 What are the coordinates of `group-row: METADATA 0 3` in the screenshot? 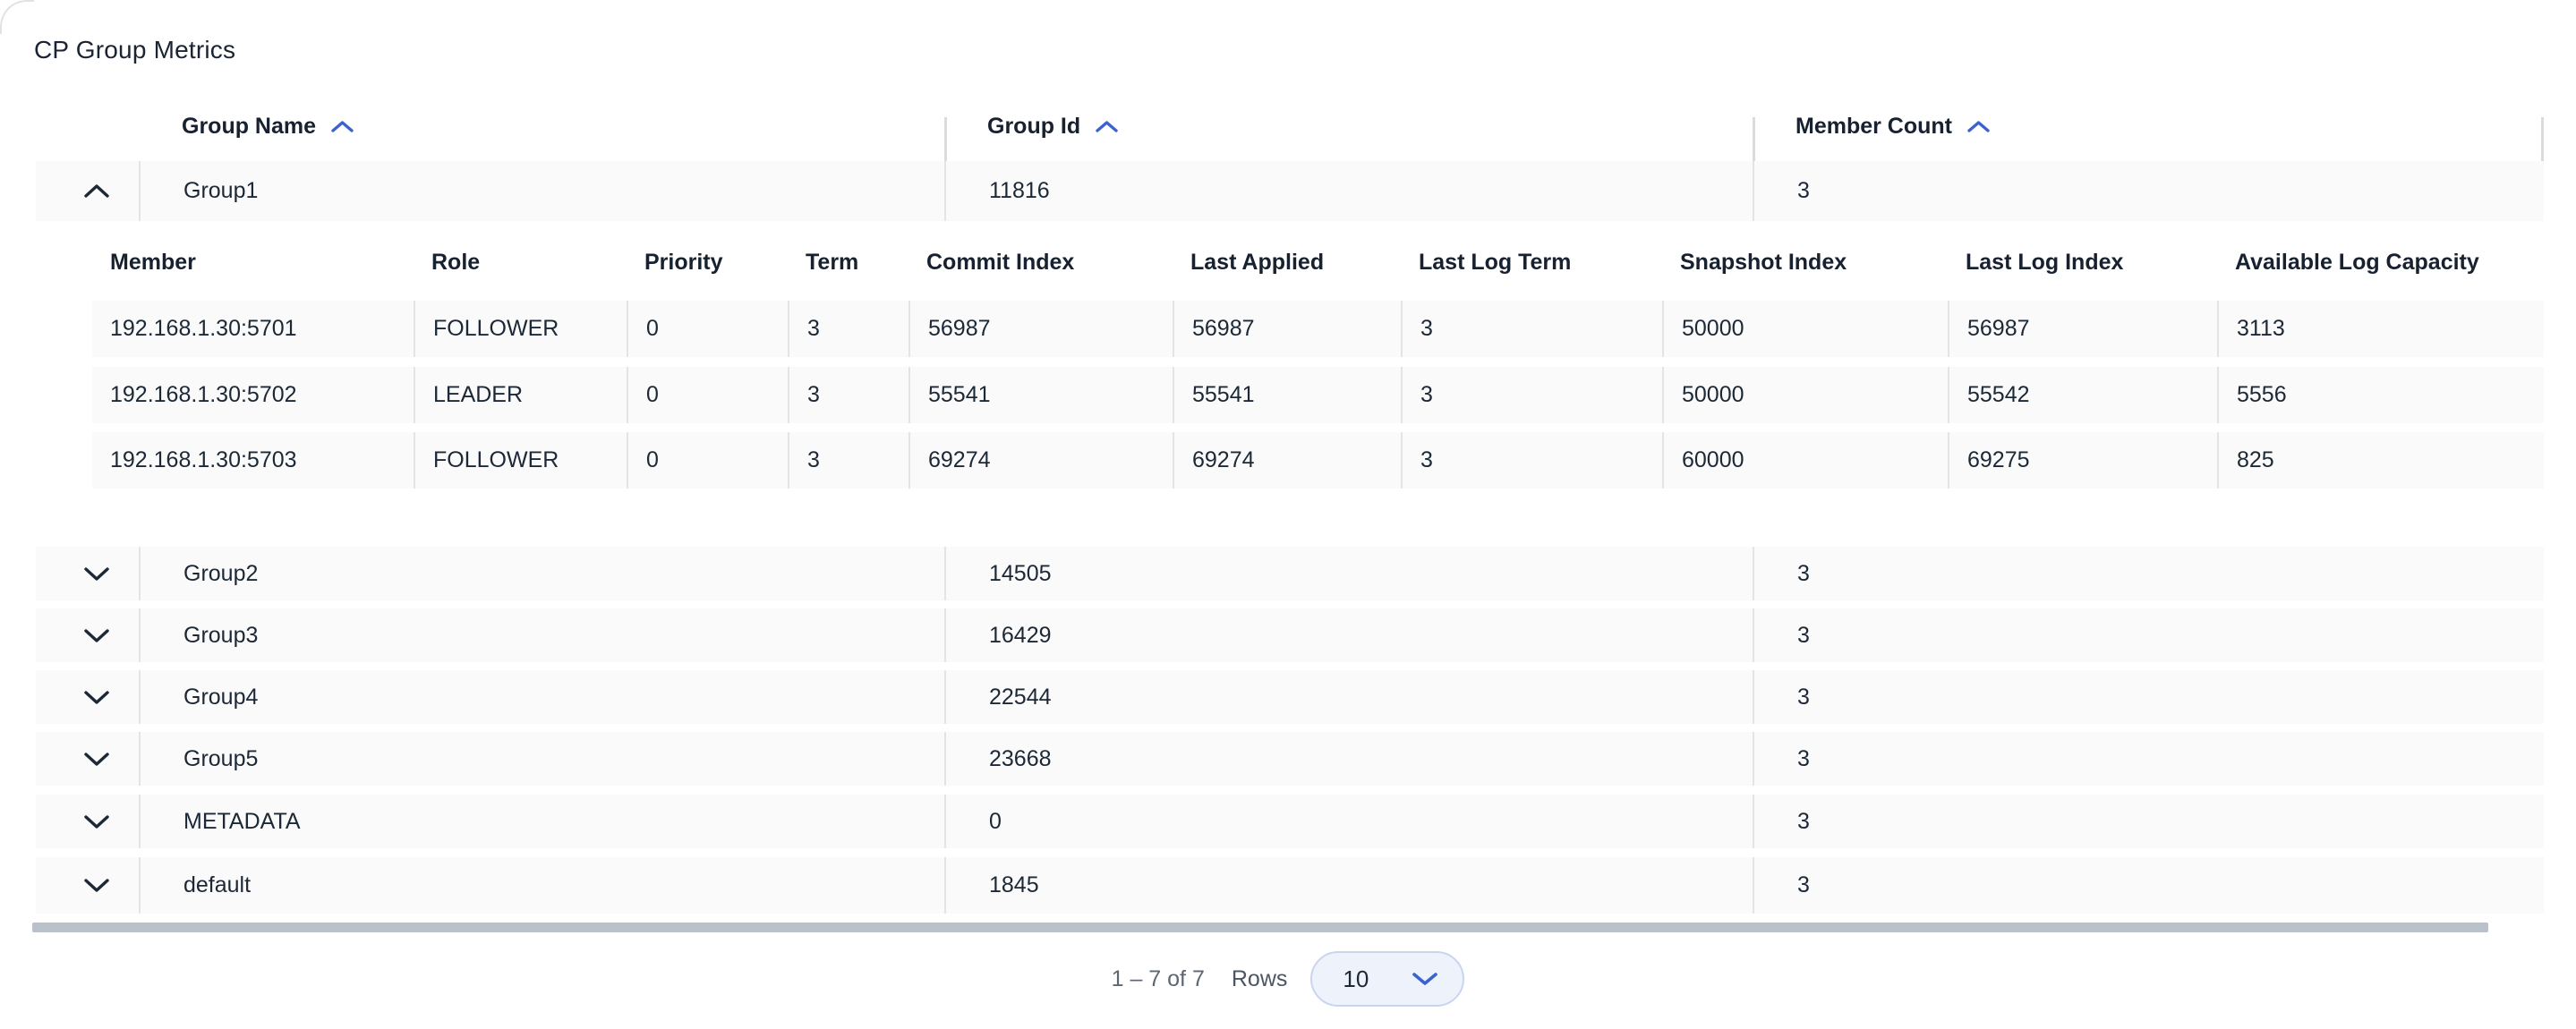 It's located at (1290, 821).